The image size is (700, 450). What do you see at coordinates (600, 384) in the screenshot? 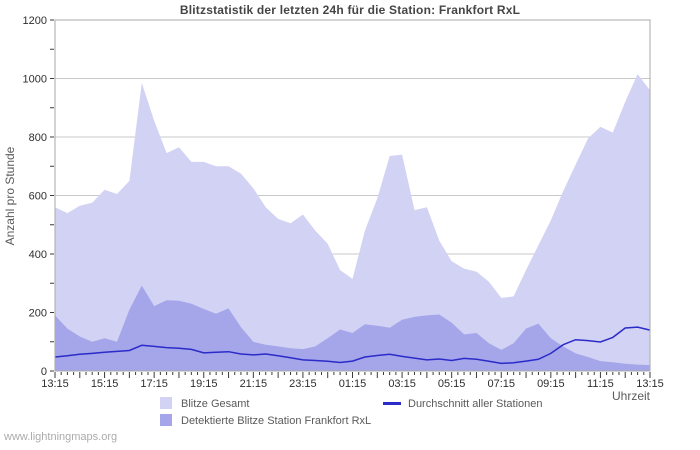
I see `svg-text: 11:15` at bounding box center [600, 384].